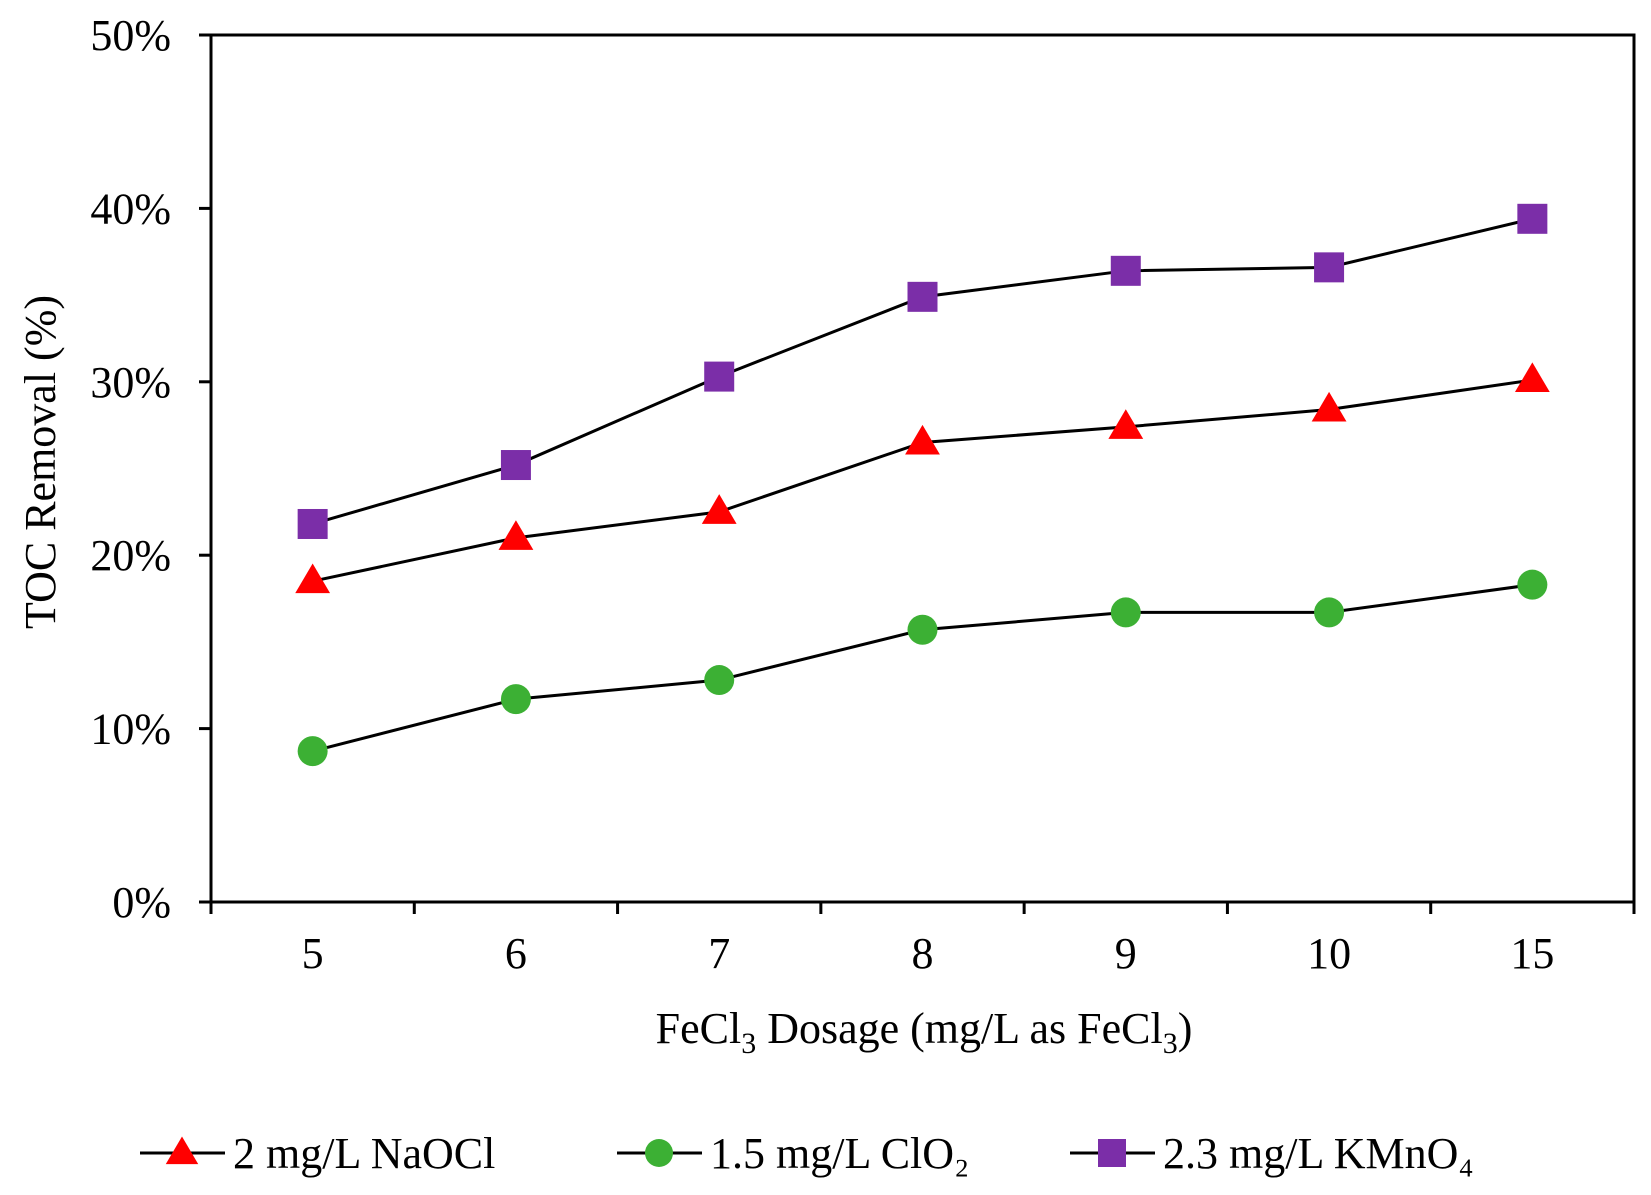 The image size is (1651, 1195). I want to click on legend-label: 1.5 mg/L ClO₂, so click(839, 1153).